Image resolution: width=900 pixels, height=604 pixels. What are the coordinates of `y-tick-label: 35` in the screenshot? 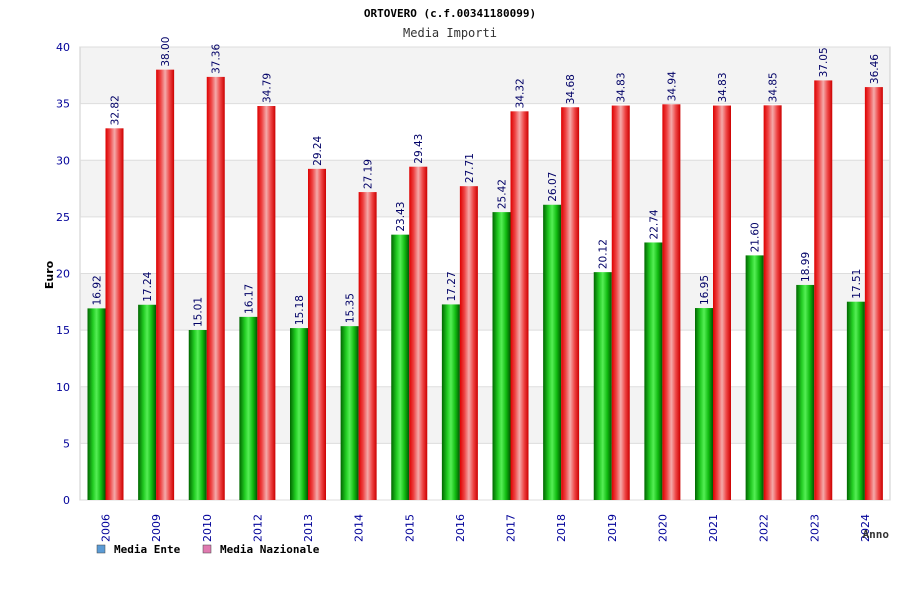 It's located at (63, 104).